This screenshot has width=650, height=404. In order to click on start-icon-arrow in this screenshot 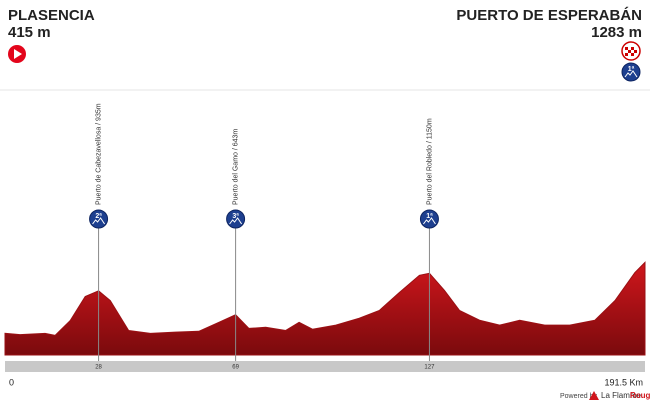, I will do `click(18, 54)`.